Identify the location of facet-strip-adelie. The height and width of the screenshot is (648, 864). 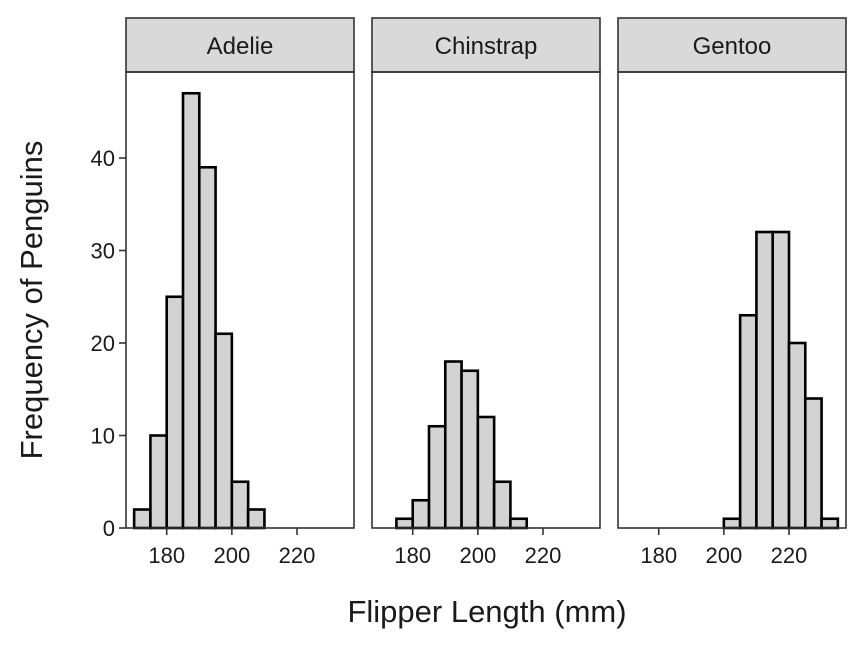
(240, 45).